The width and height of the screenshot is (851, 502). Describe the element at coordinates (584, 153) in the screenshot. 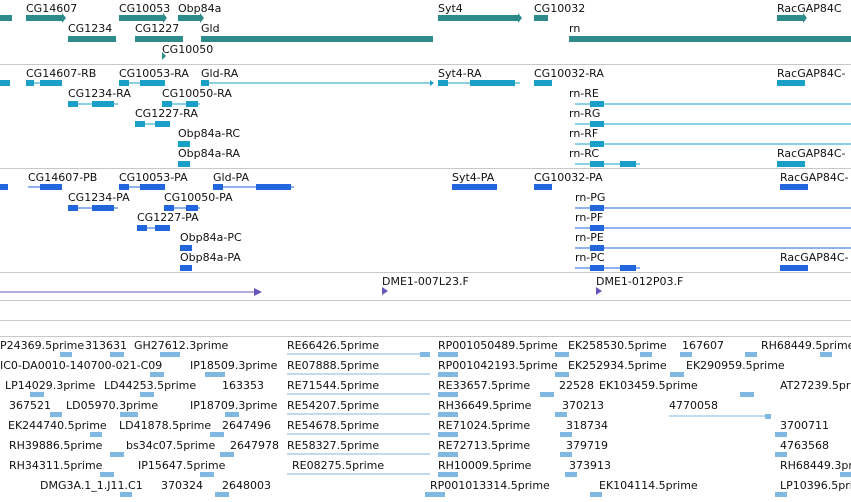

I see `transcript-label: rn-RC` at that location.